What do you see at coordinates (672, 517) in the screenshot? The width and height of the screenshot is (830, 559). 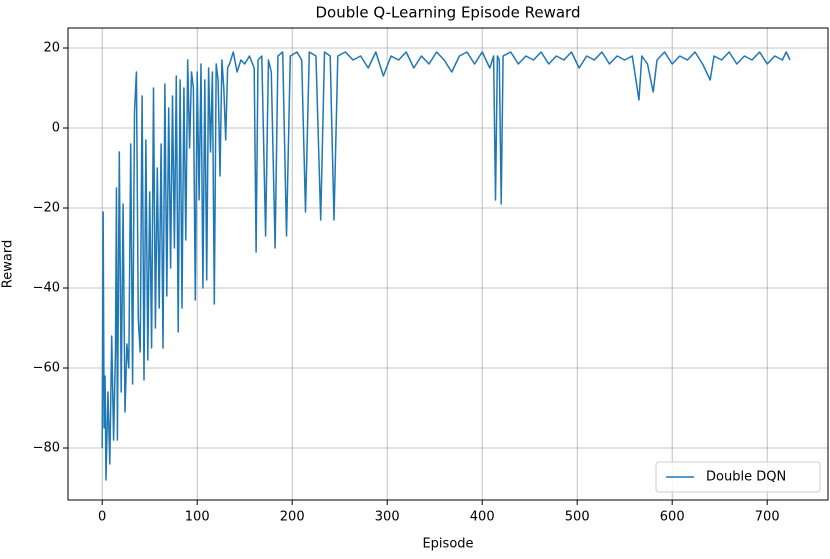 I see `x-tick-label: 600` at bounding box center [672, 517].